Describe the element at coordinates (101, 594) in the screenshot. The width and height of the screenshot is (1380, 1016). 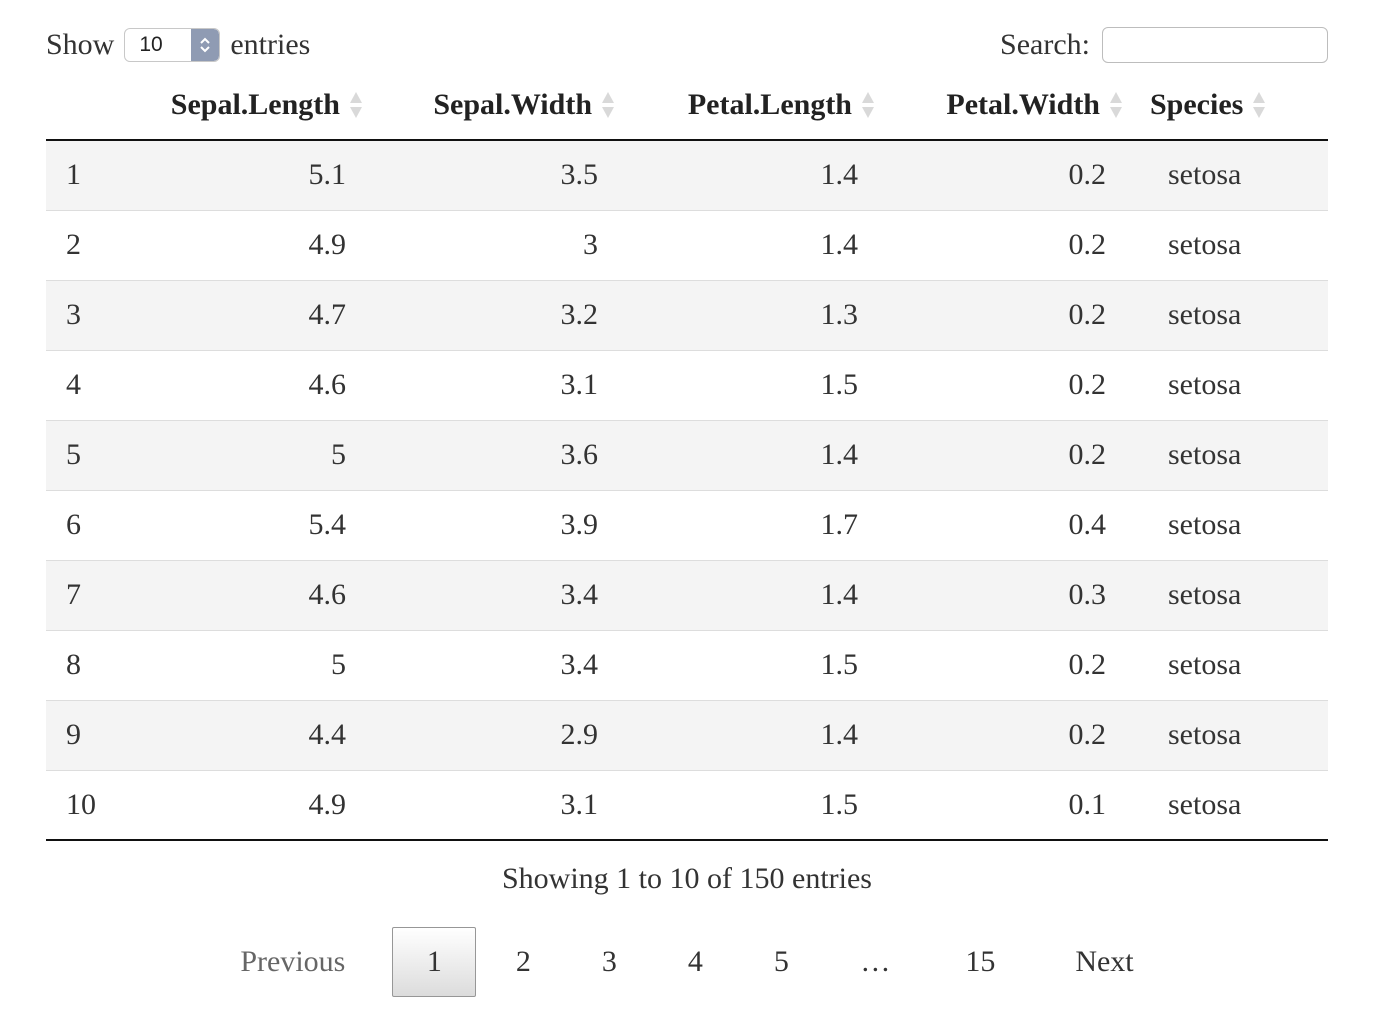
I see `cell-index: 7` at that location.